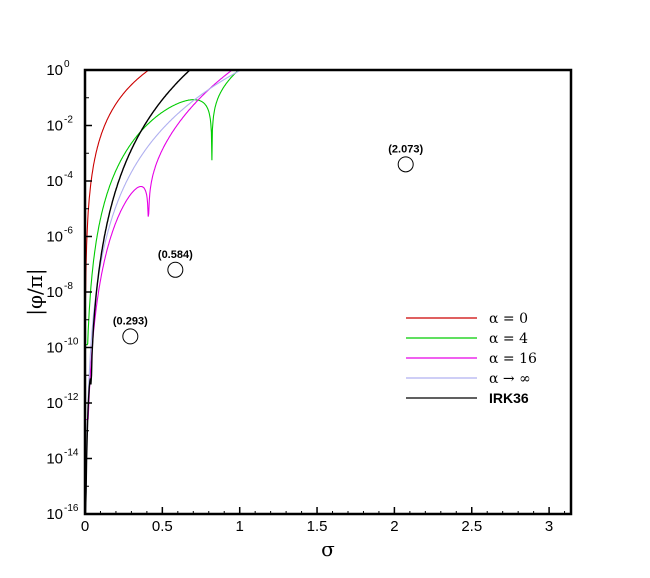  I want to click on annotation-label-2: (2.073), so click(405, 149).